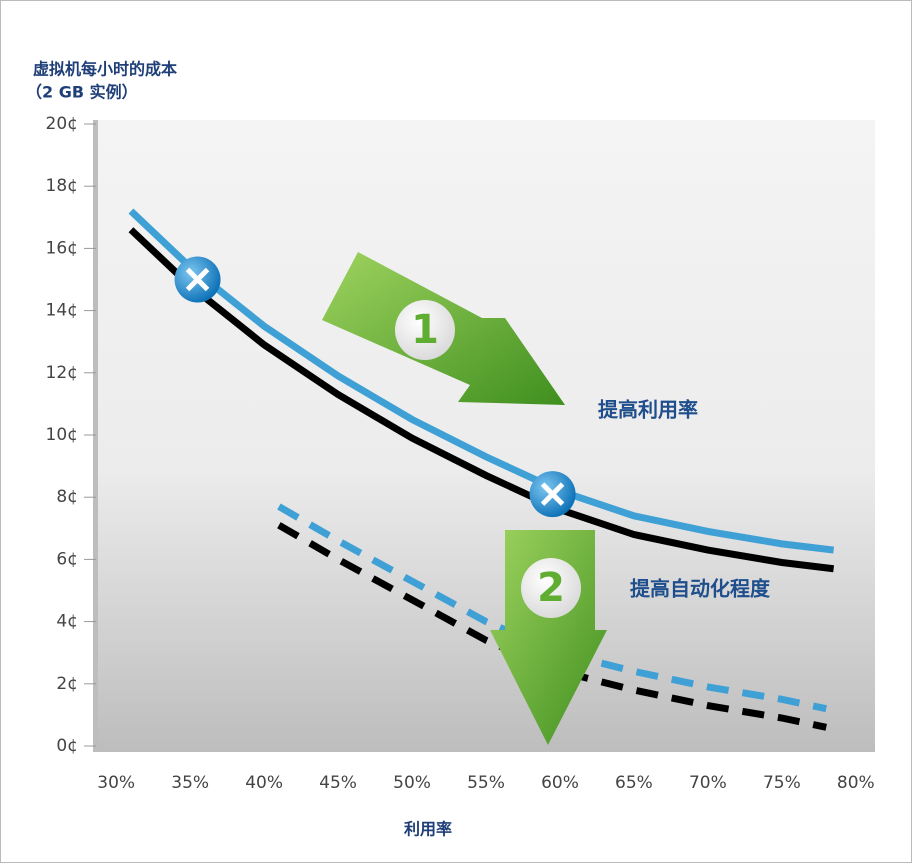  I want to click on y-tick-label: 10¢, so click(62, 435).